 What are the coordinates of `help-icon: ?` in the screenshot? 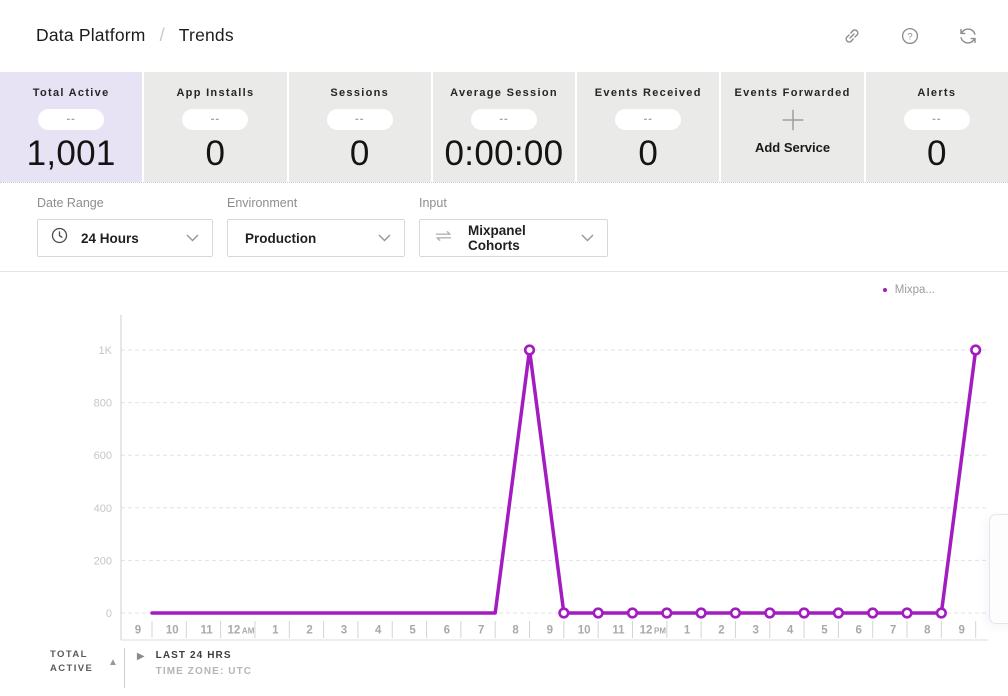 It's located at (910, 36).